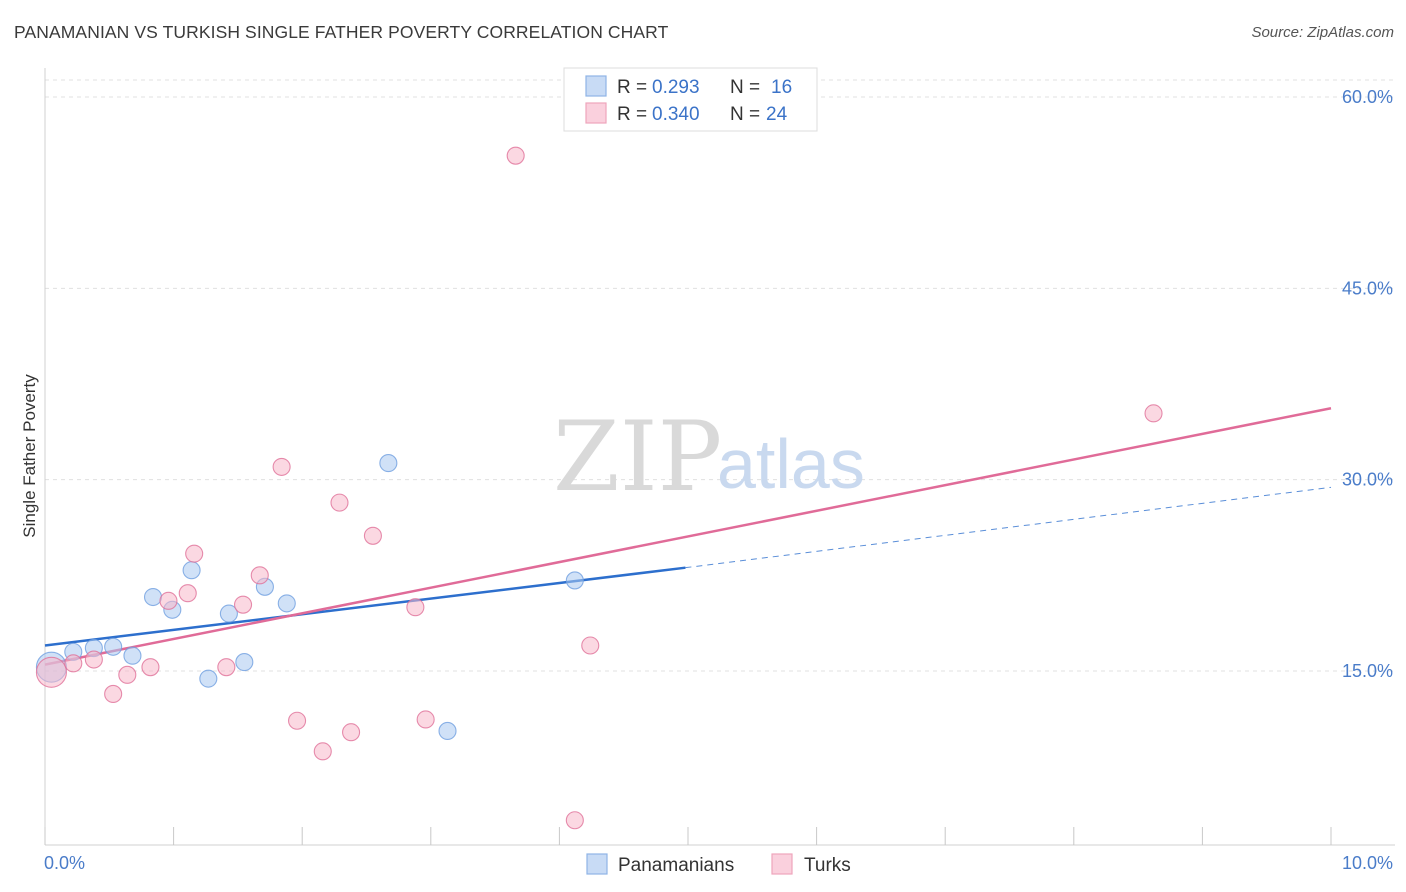 The image size is (1406, 892). What do you see at coordinates (745, 114) in the screenshot?
I see `legend-n-label-2: N =` at bounding box center [745, 114].